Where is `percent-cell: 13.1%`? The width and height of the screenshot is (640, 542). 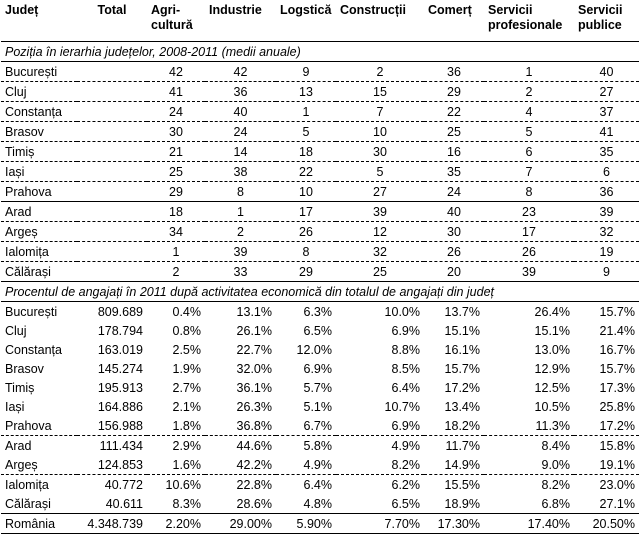
percent-cell: 13.1% is located at coordinates (254, 311).